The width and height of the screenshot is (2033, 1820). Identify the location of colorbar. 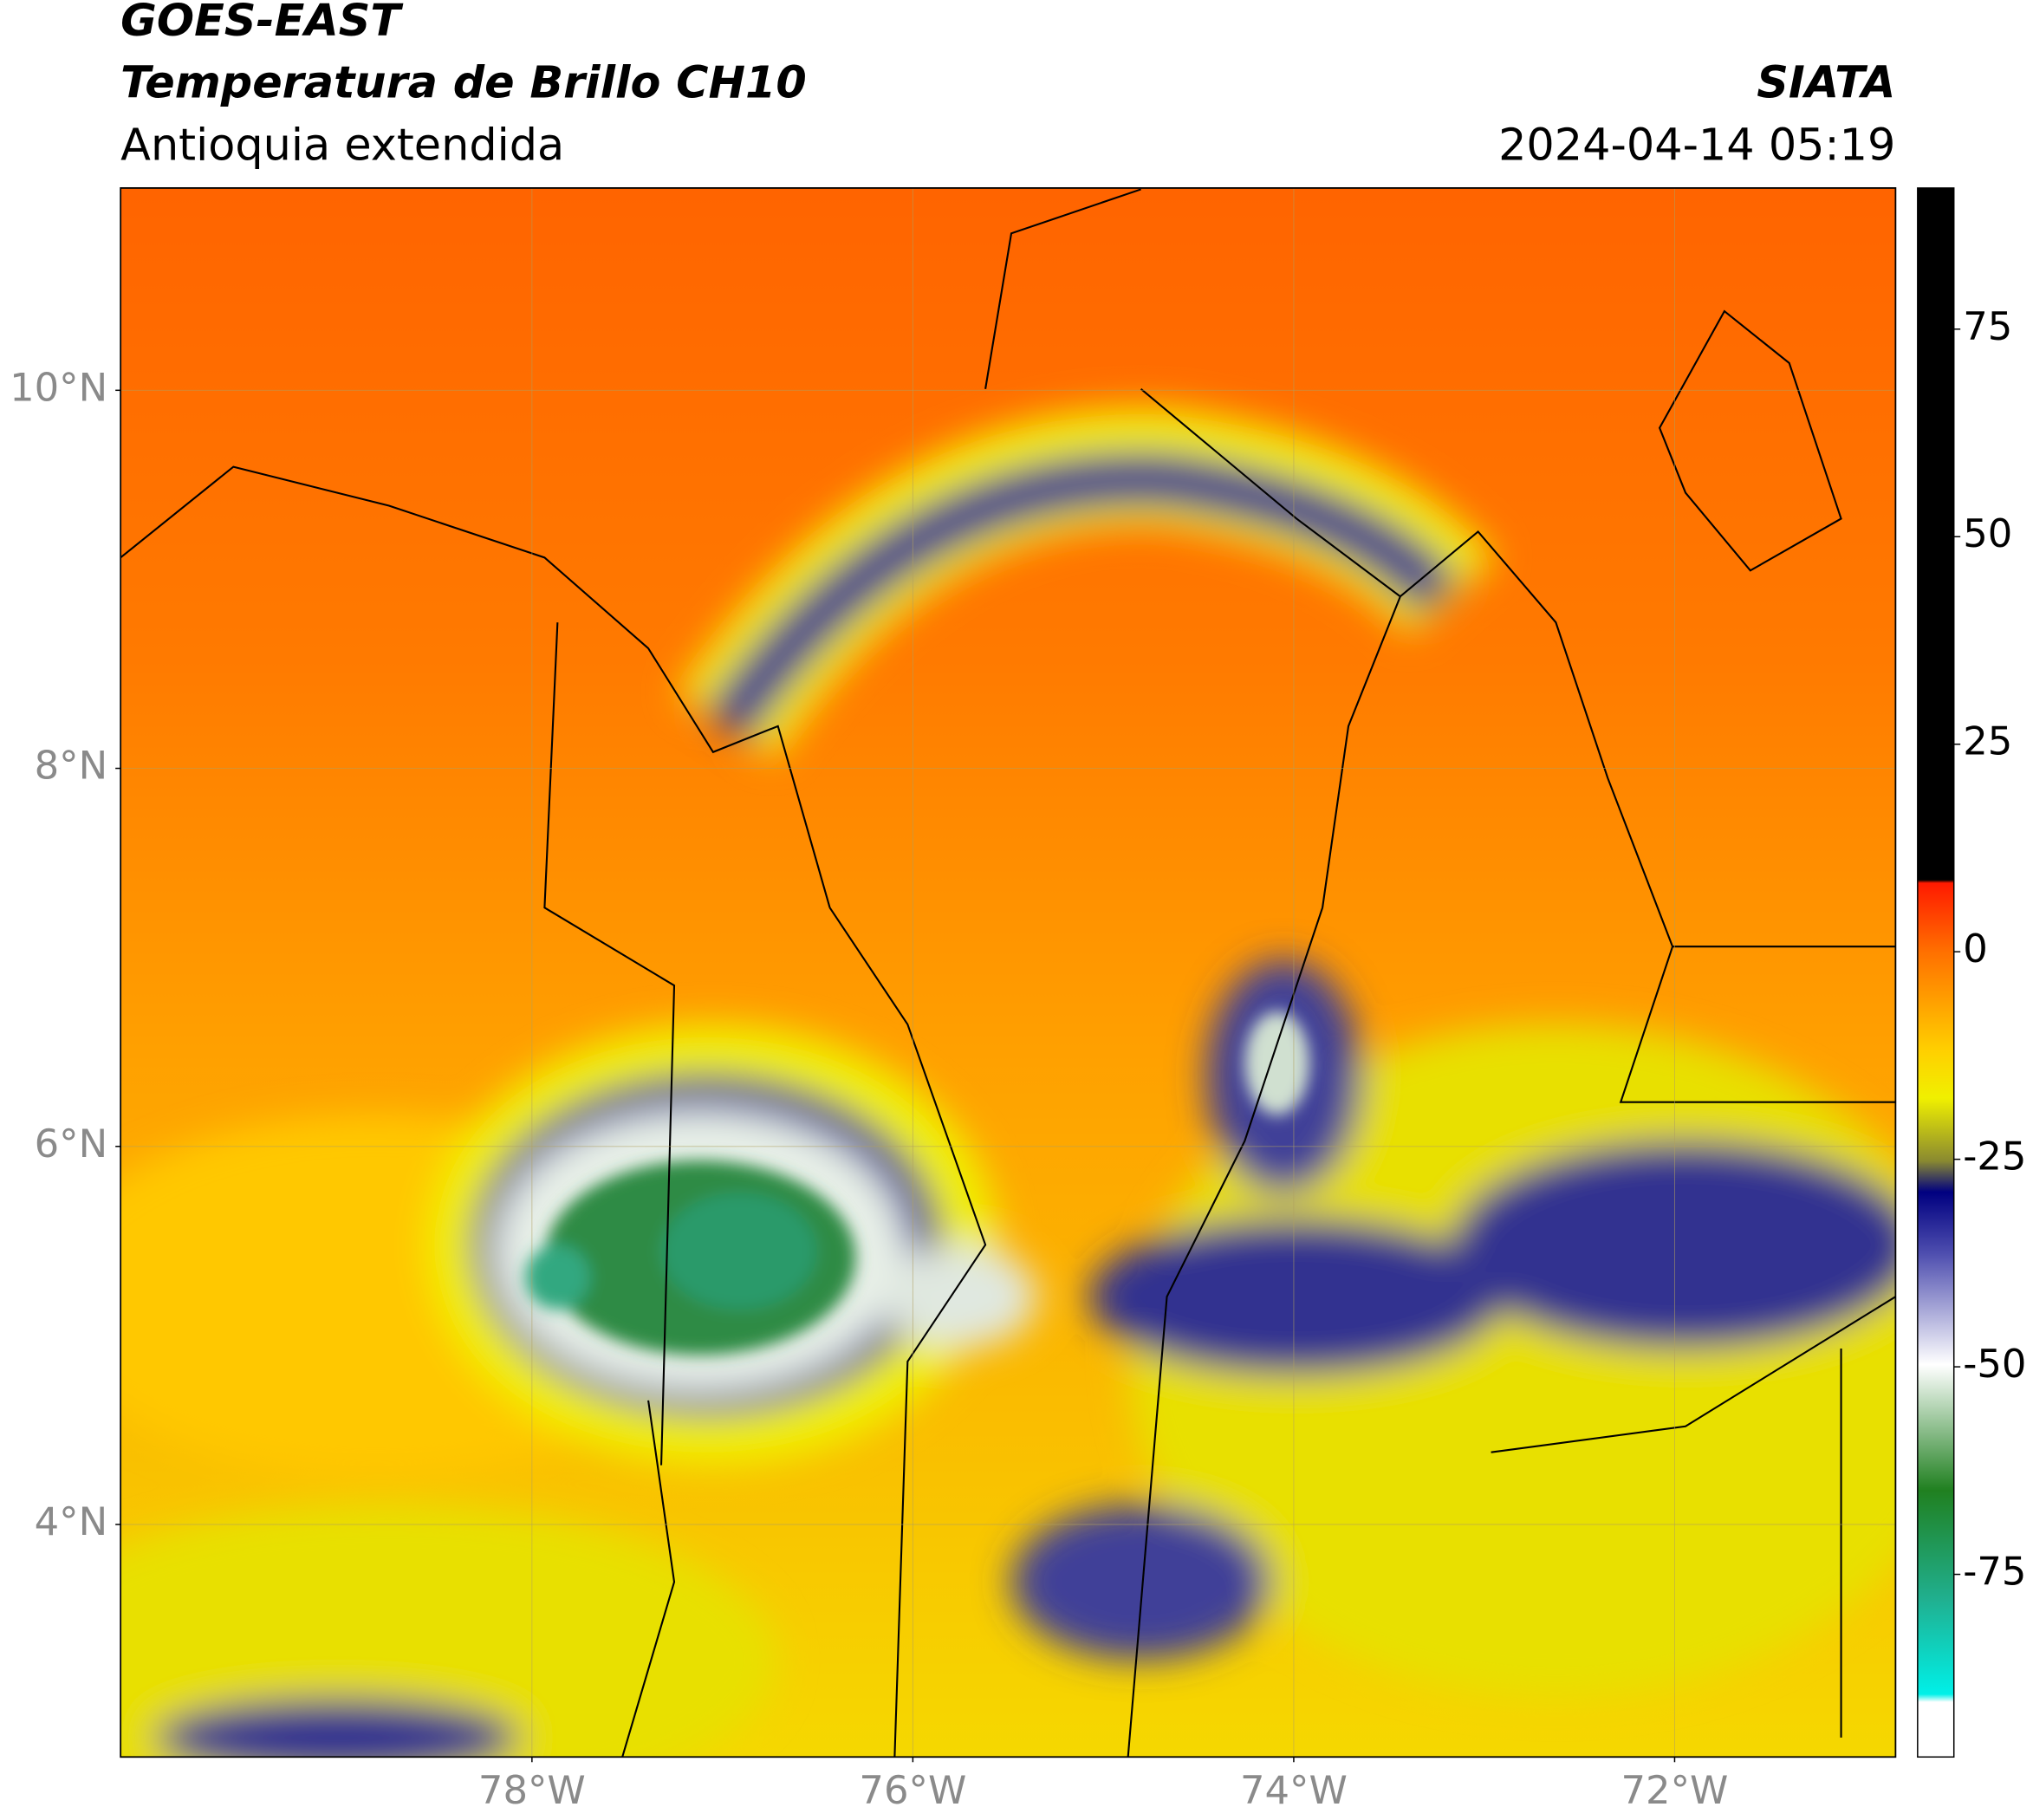
(1936, 972).